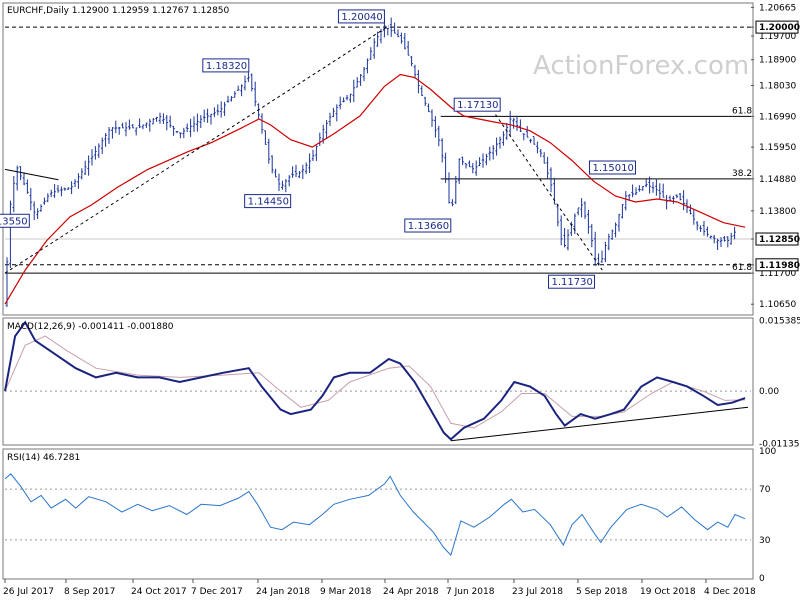 Image resolution: width=800 pixels, height=600 pixels. I want to click on rsi-header: RSI(14) 46.7281, so click(43, 458).